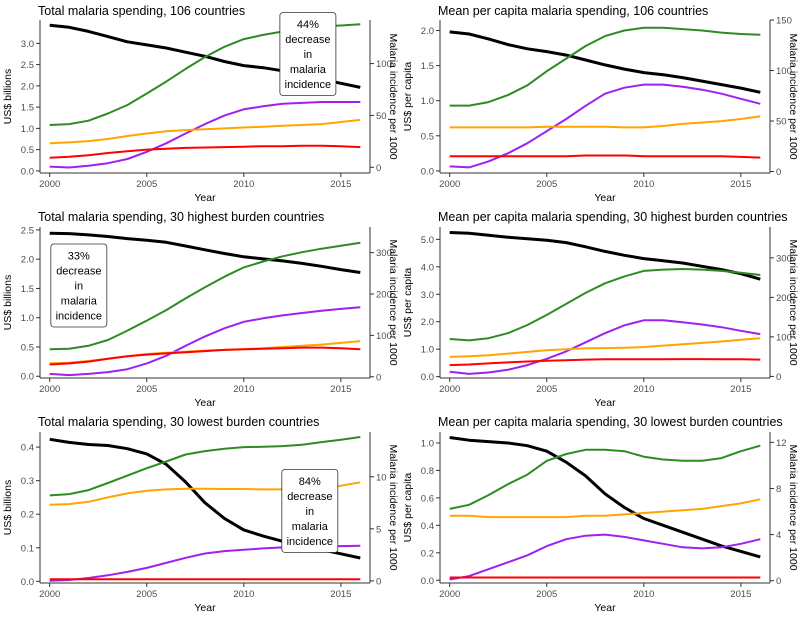 Image resolution: width=800 pixels, height=618 pixels. I want to click on series-line-purple, so click(605, 347).